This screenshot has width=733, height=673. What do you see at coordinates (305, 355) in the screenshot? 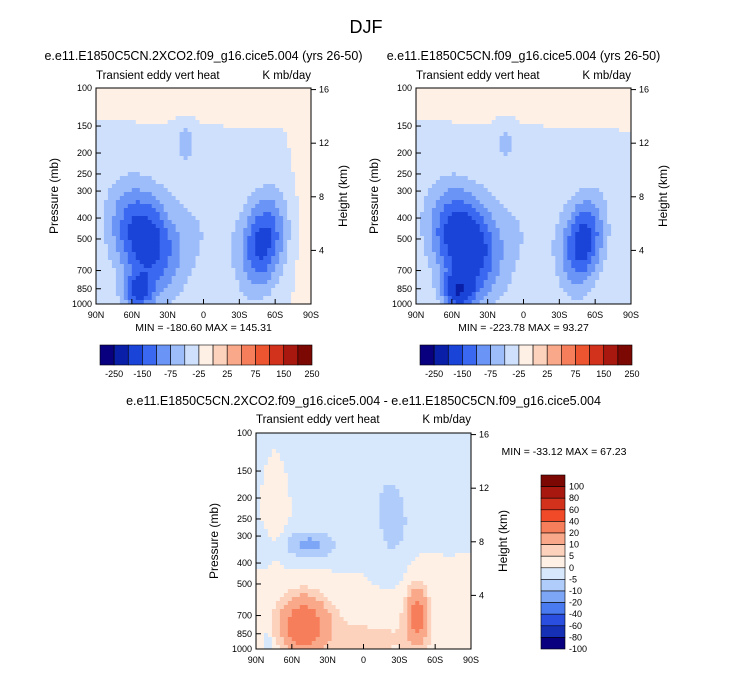
I see `colorbar-swatch` at bounding box center [305, 355].